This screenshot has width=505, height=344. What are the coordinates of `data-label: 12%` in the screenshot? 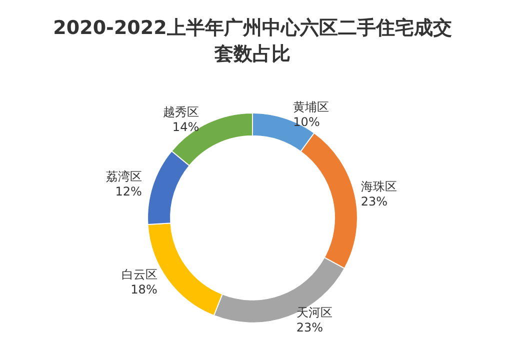 It's located at (128, 191).